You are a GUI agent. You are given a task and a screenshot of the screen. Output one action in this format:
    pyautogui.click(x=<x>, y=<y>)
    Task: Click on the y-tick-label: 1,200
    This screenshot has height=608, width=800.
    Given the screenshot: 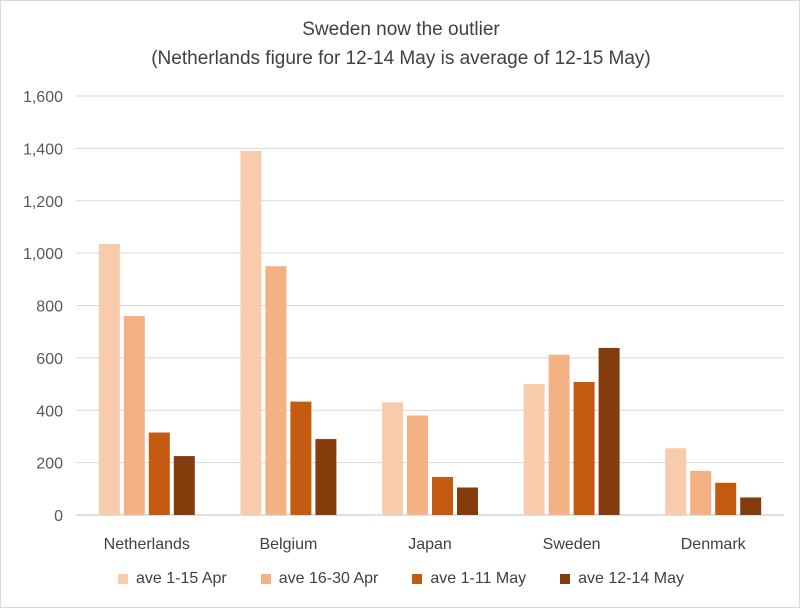 What is the action you would take?
    pyautogui.click(x=43, y=202)
    